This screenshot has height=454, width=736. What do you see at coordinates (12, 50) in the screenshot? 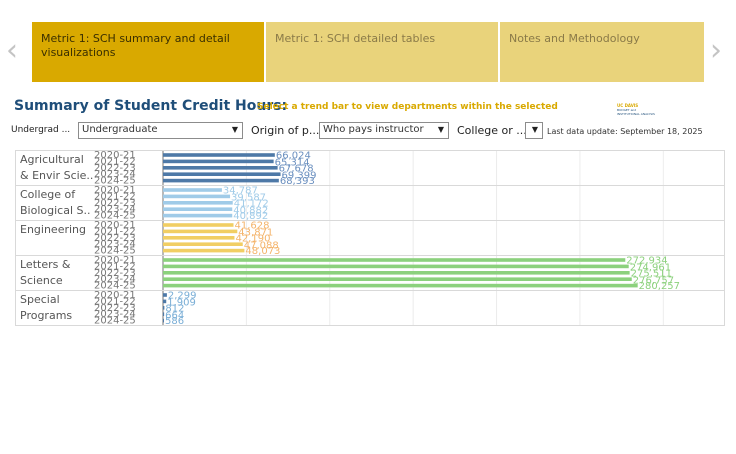
I see `previous-tab-arrow: ‹` at bounding box center [12, 50].